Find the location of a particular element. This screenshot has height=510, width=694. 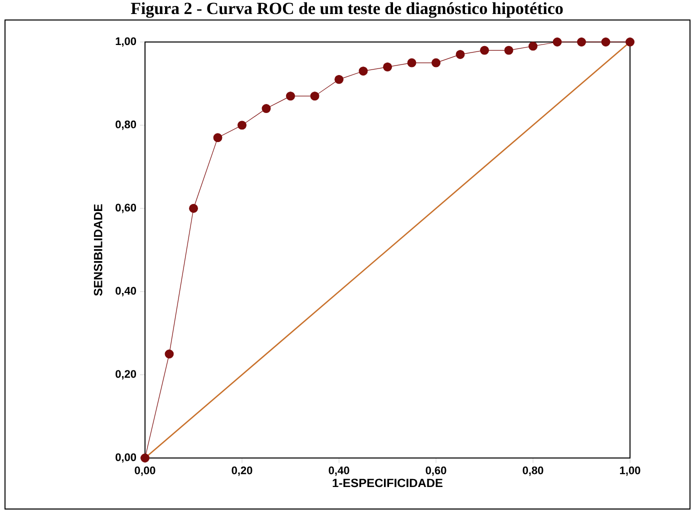

y-tick-label: 0,00 is located at coordinates (126, 458).